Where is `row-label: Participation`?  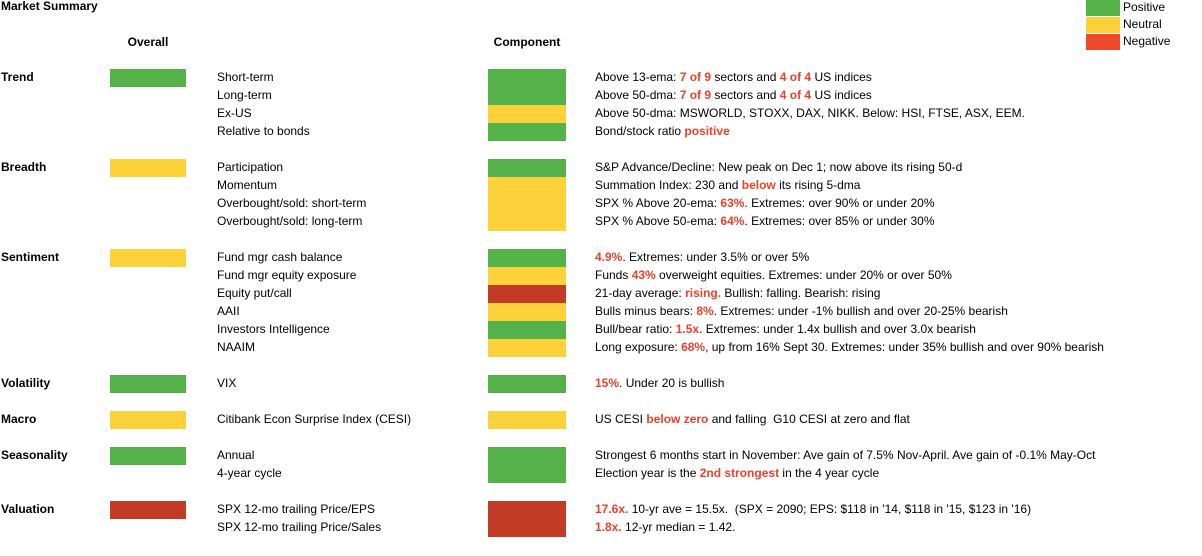
row-label: Participation is located at coordinates (250, 167).